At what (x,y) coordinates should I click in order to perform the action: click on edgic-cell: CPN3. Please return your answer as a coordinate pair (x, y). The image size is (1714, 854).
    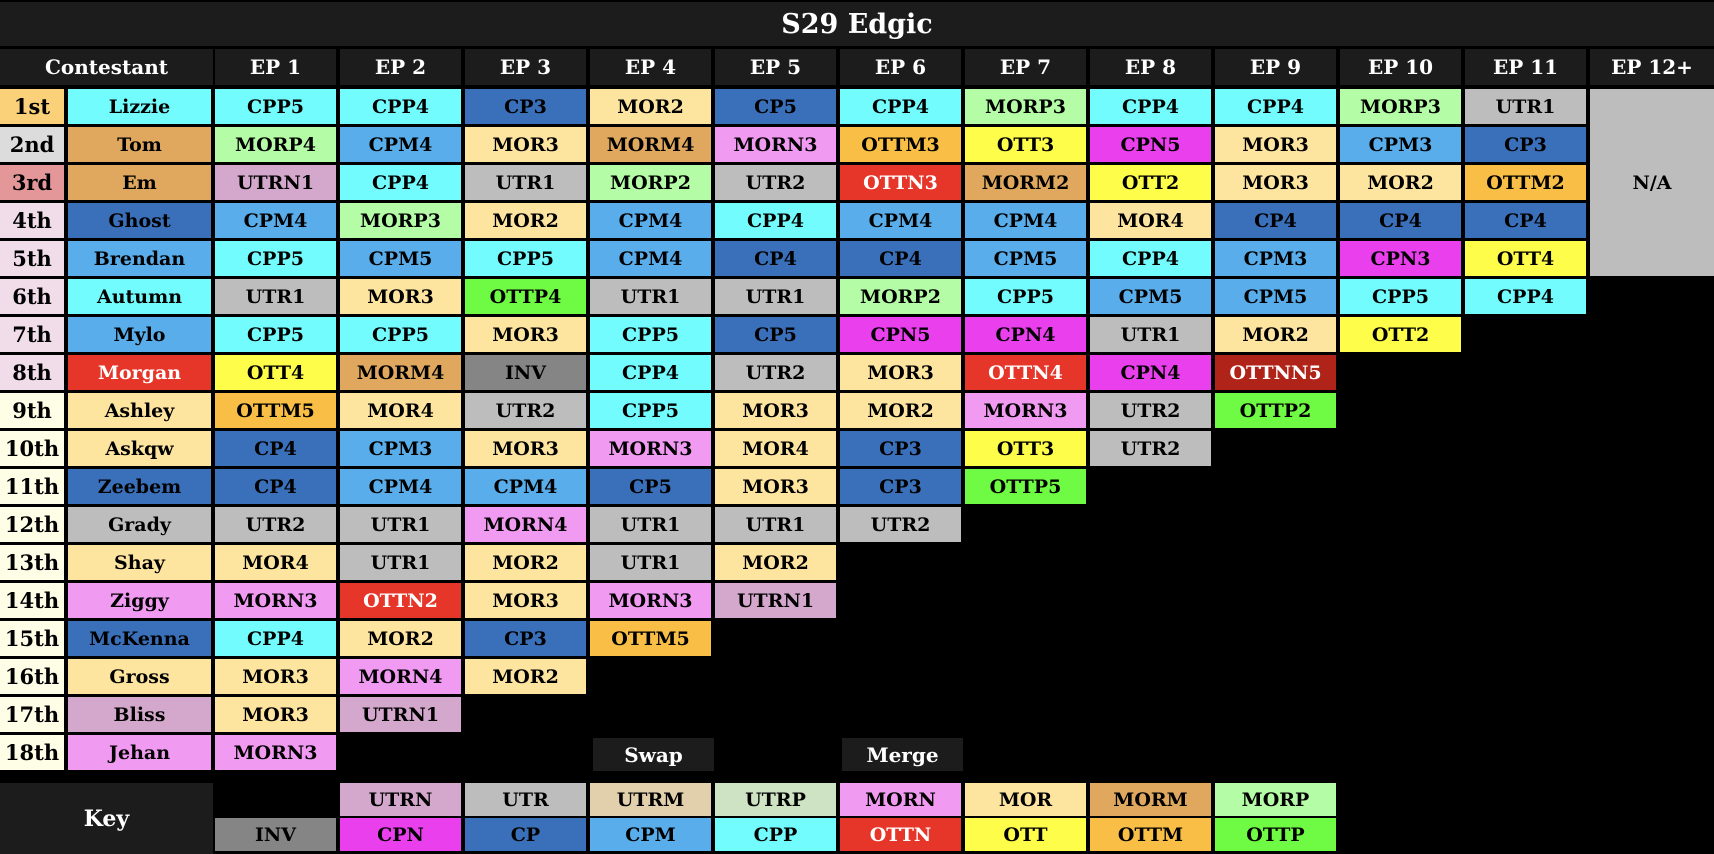
    Looking at the image, I should click on (1400, 258).